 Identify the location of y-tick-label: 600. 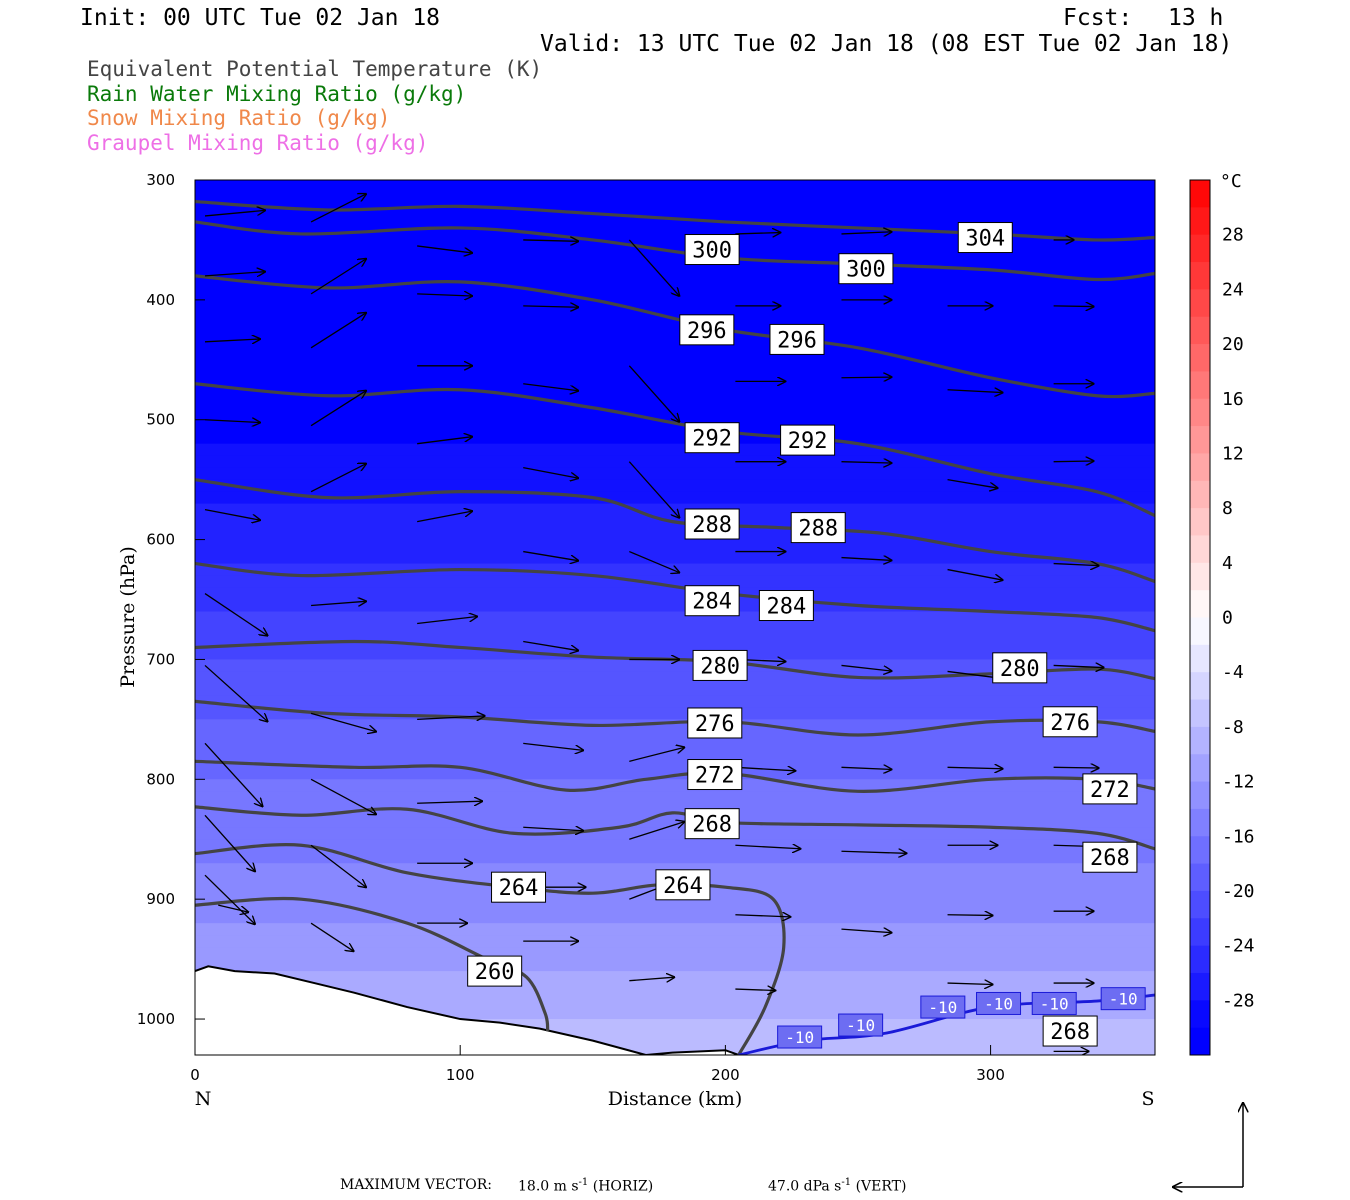
(160, 540).